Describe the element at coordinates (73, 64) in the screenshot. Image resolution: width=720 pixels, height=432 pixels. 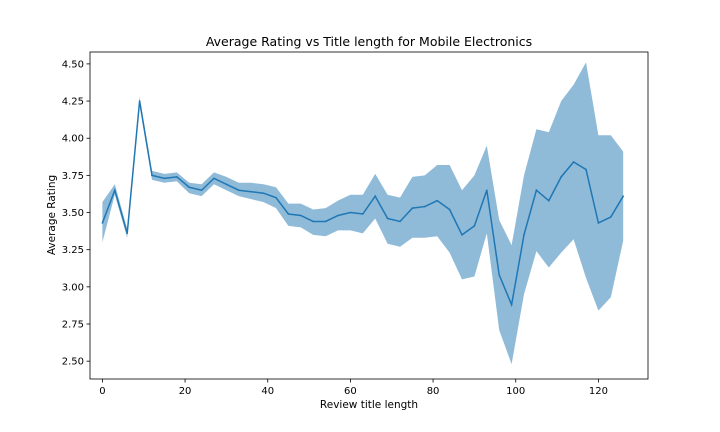
I see `y-tick-label: 4.50` at that location.